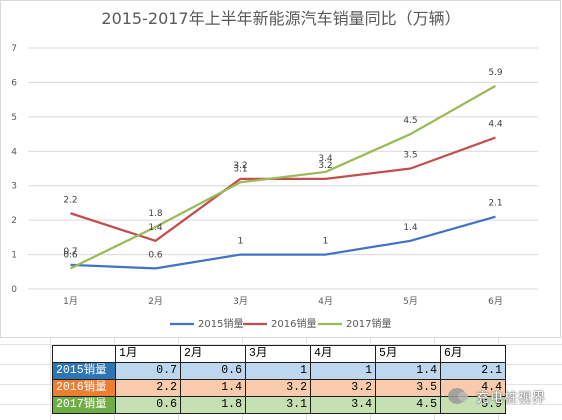 The height and width of the screenshot is (420, 562). What do you see at coordinates (14, 290) in the screenshot?
I see `y-tick-label: 0` at bounding box center [14, 290].